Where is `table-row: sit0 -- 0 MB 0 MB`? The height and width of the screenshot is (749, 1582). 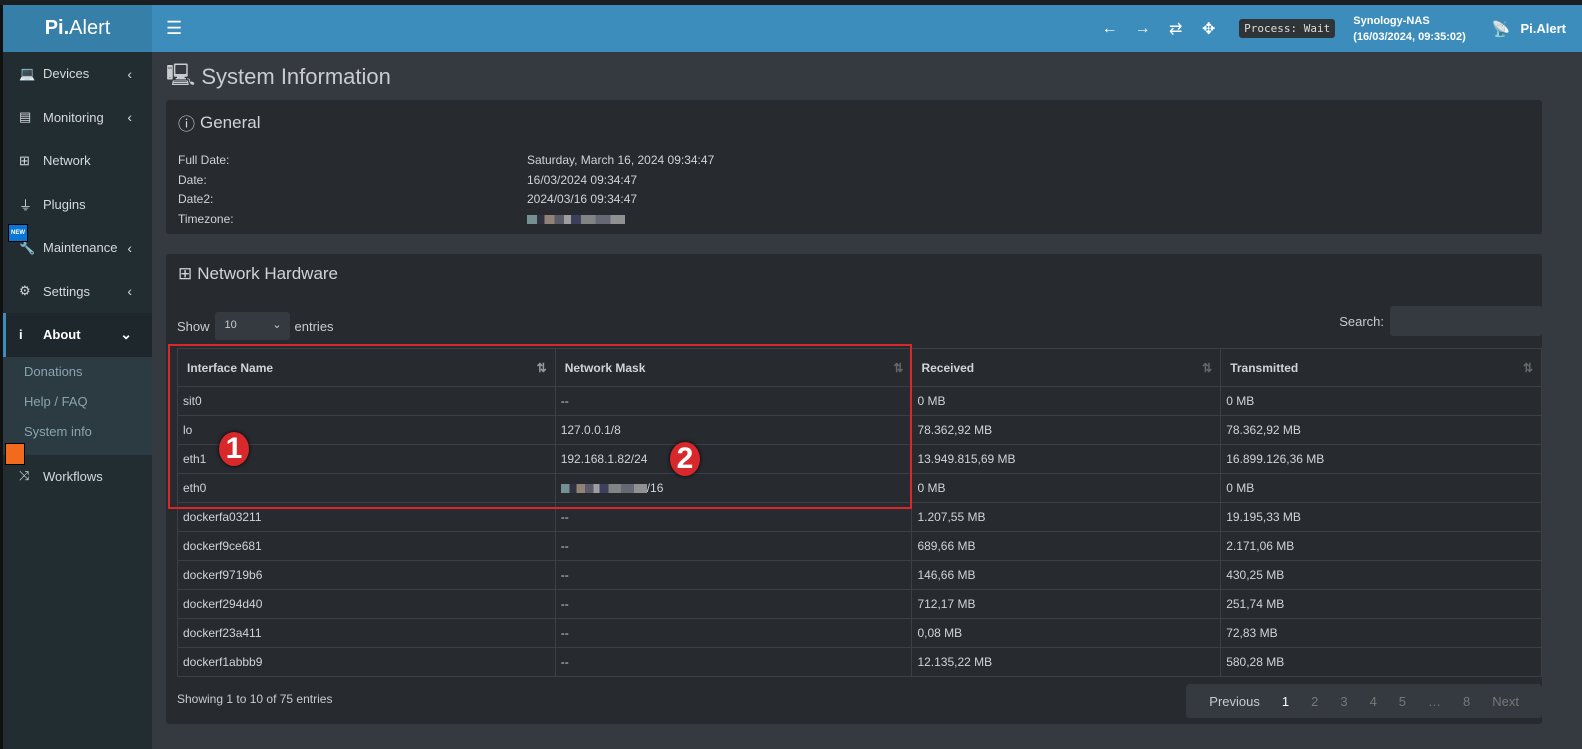 table-row: sit0 -- 0 MB 0 MB is located at coordinates (859, 401).